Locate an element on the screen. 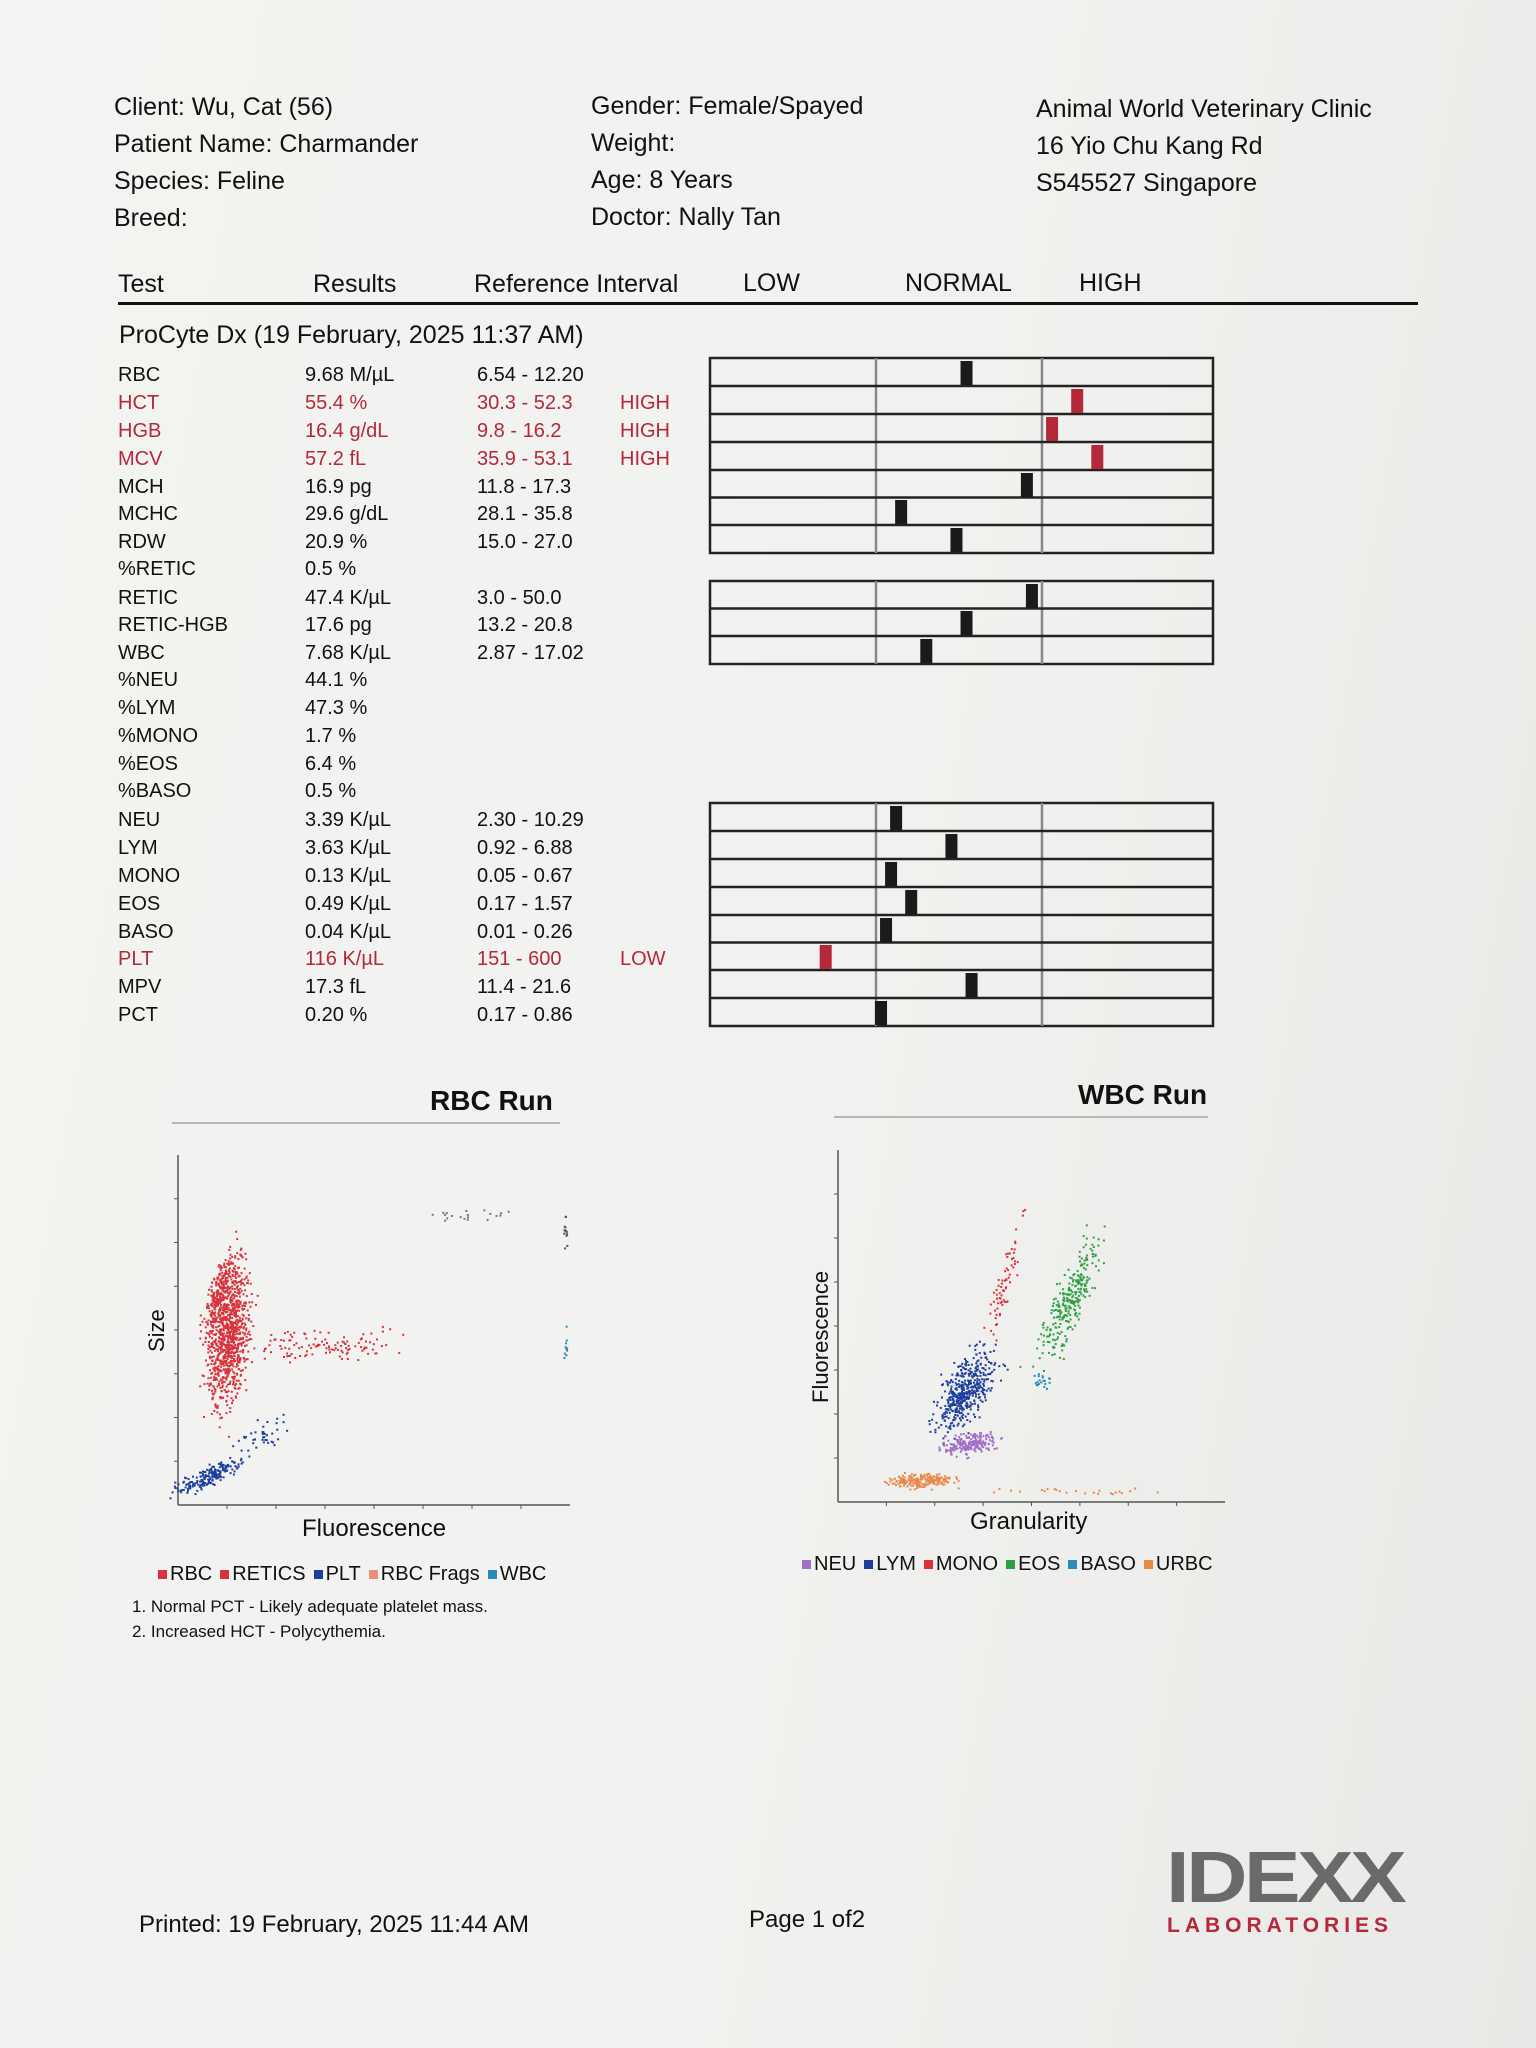 This screenshot has width=1536, height=2048. col-high: HIGH is located at coordinates (1110, 283).